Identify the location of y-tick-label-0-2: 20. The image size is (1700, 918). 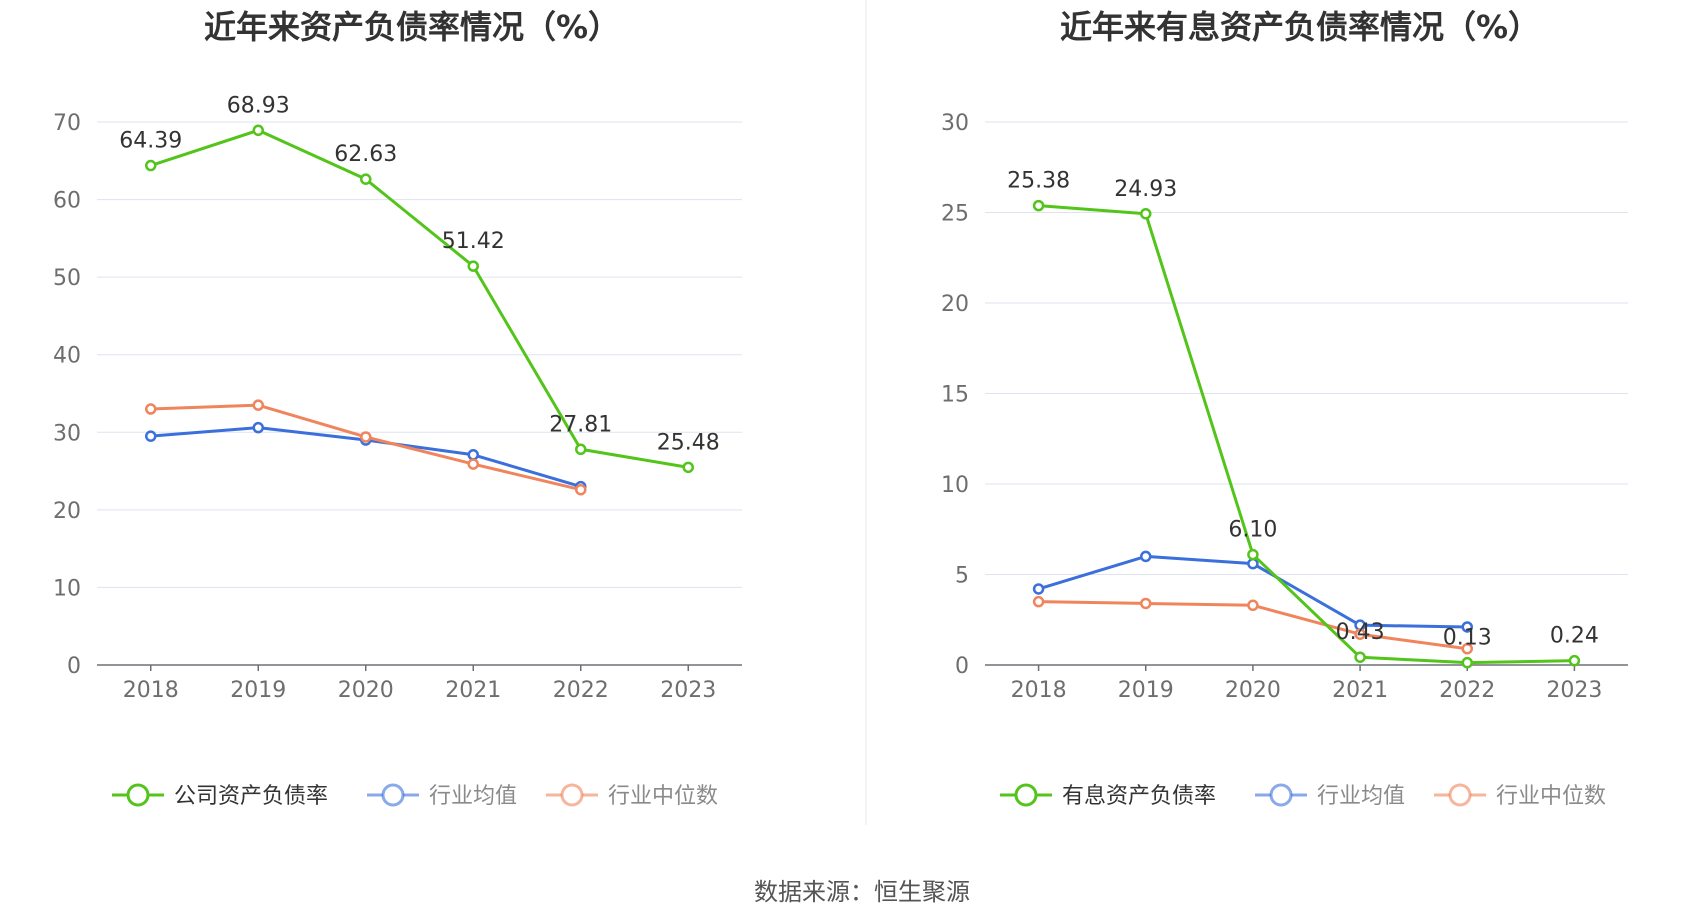
(67, 511).